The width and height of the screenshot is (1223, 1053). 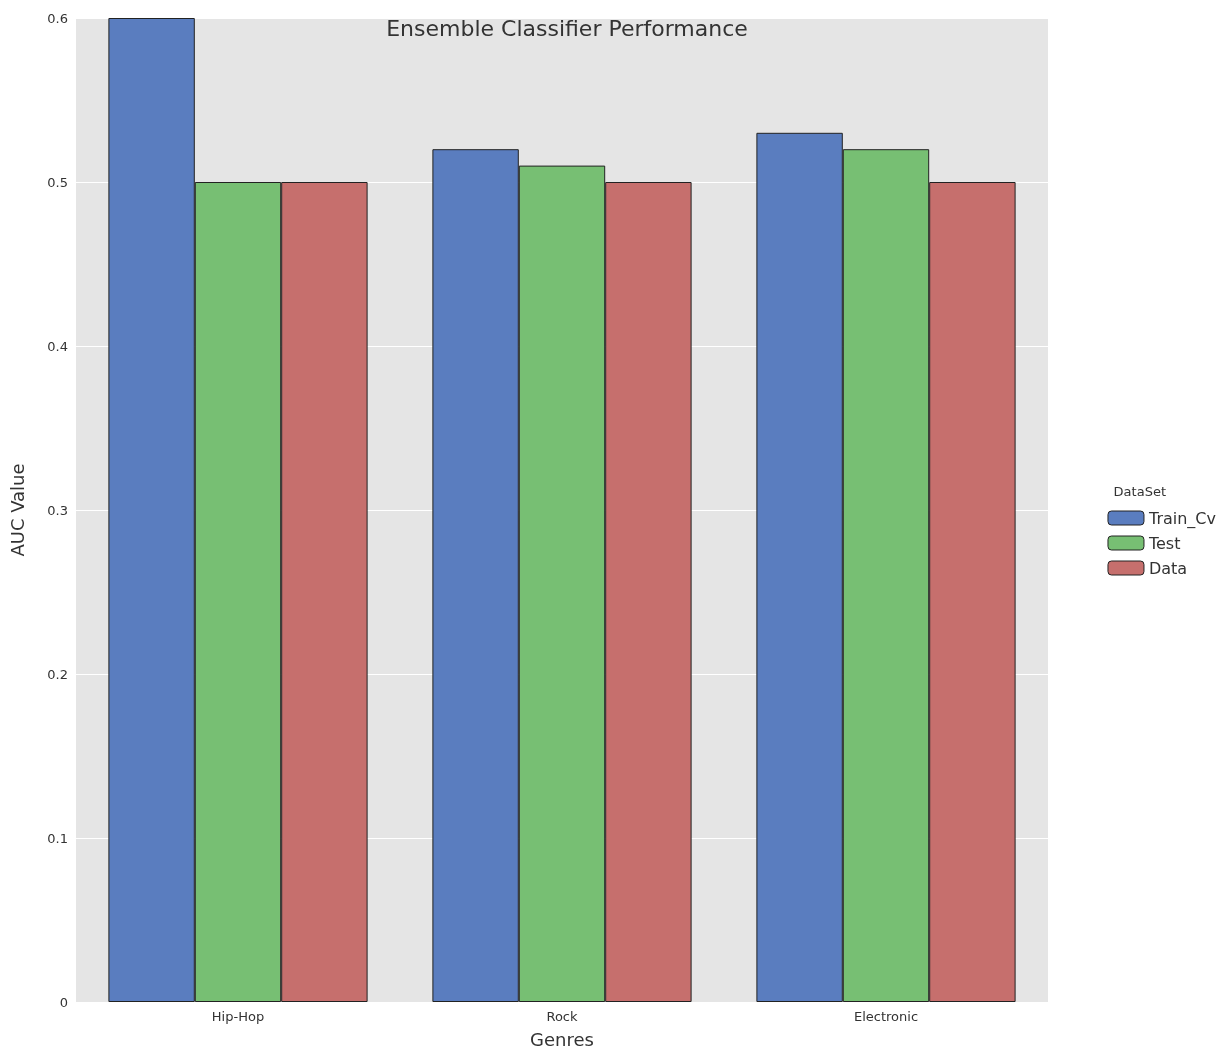 I want to click on legend-title: DataSet, so click(x=1139, y=491).